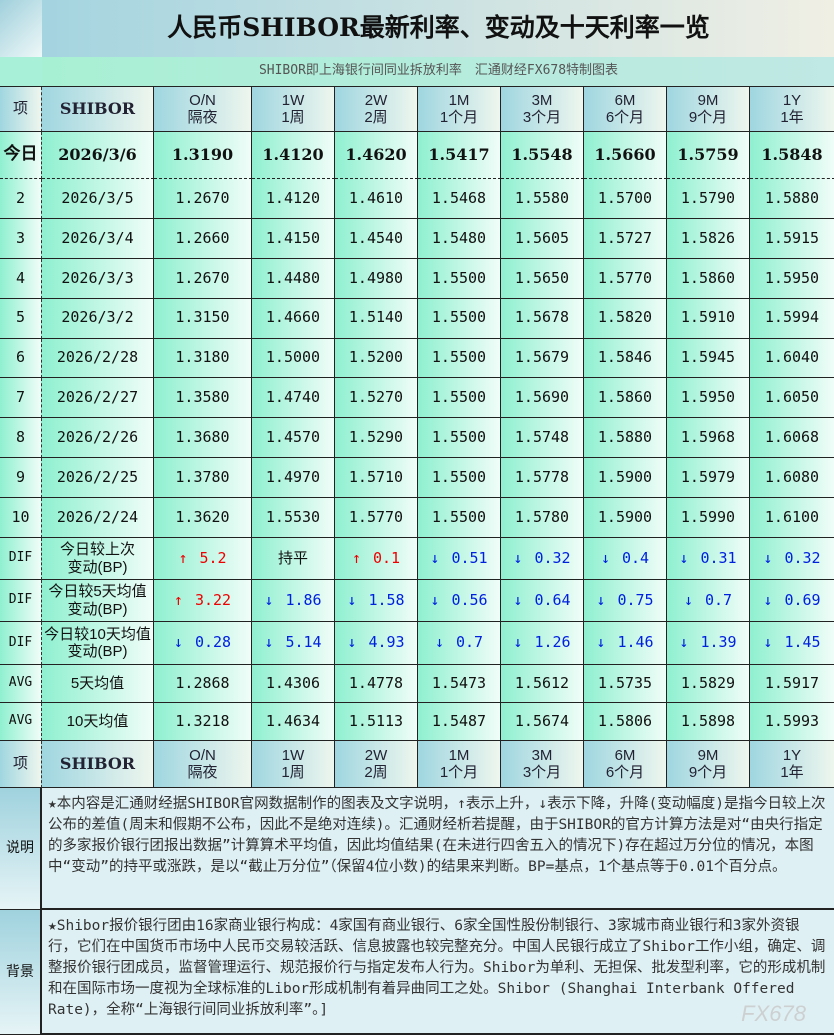  Describe the element at coordinates (542, 478) in the screenshot. I see `rate-cell: 1.5778` at that location.